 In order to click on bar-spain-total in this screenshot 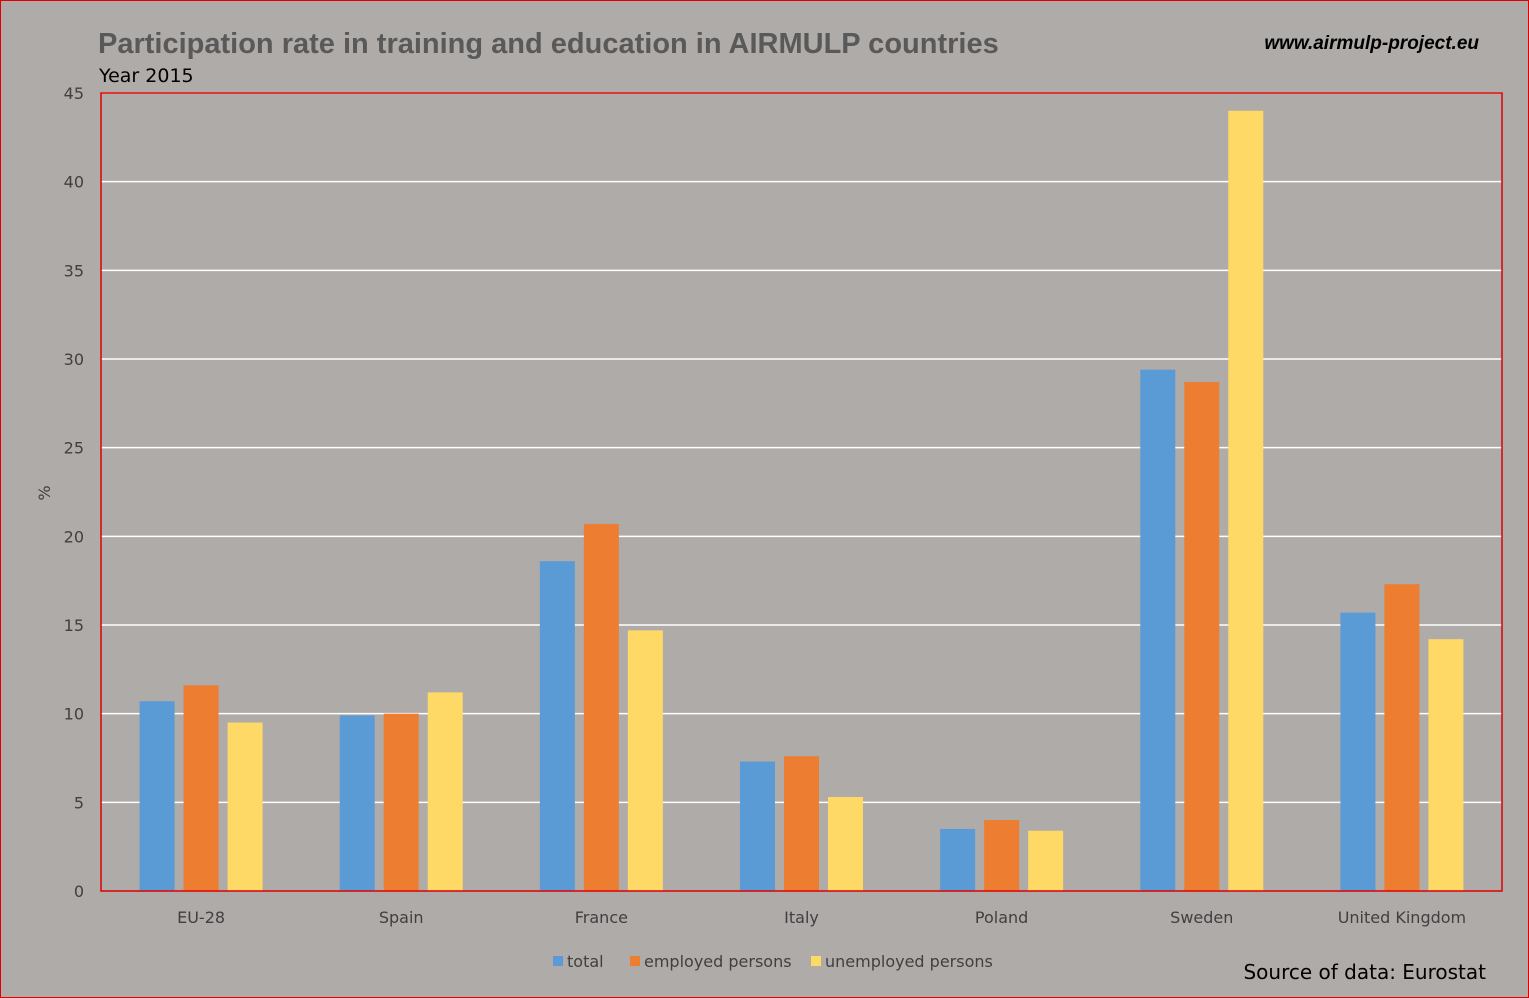, I will do `click(357, 803)`.